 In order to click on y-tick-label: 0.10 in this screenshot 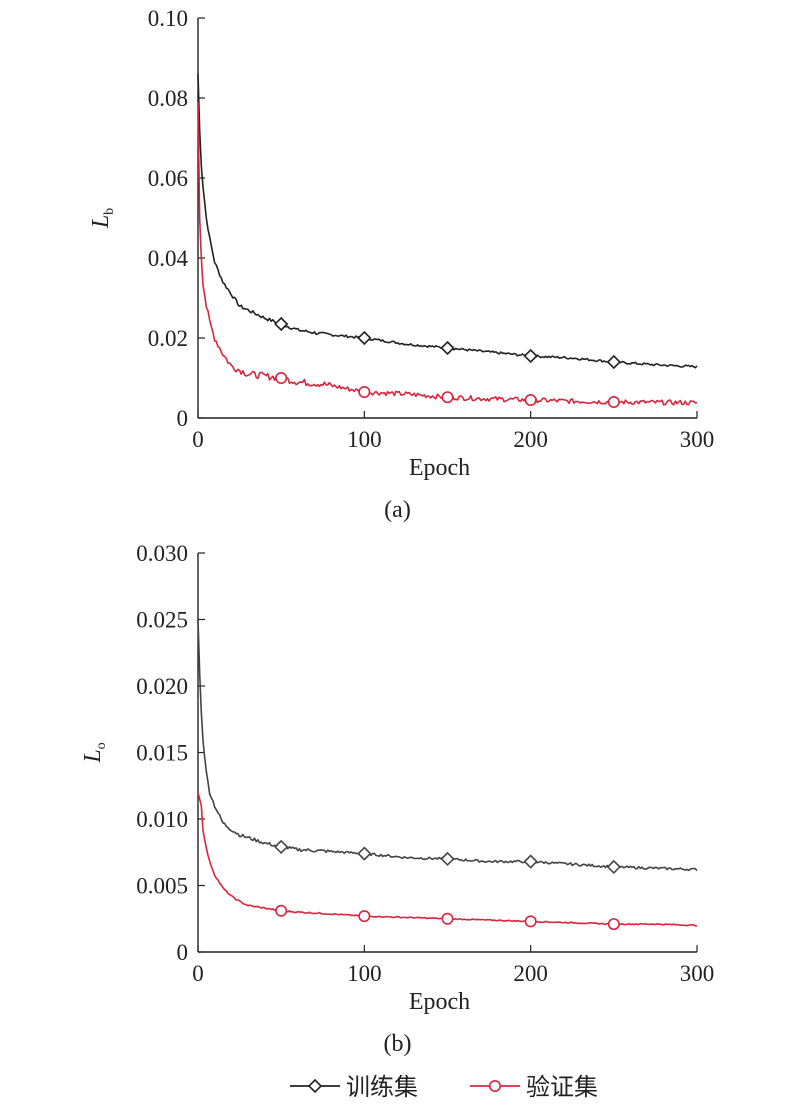, I will do `click(168, 18)`.